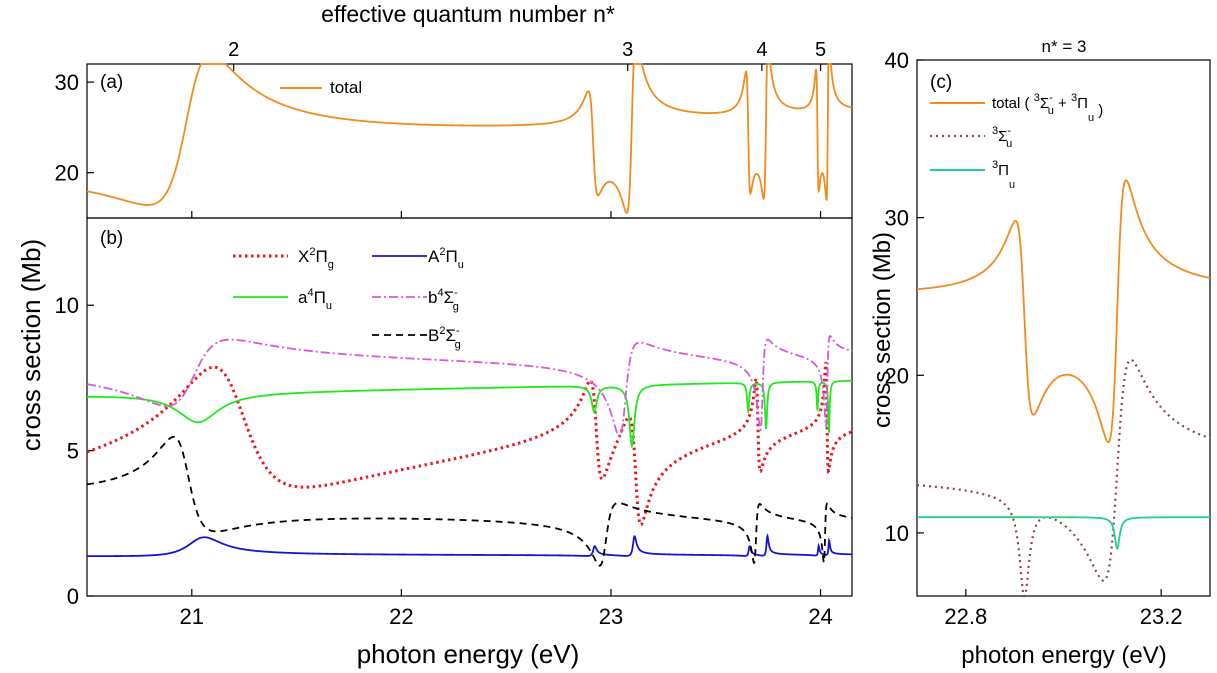 The width and height of the screenshot is (1217, 673). I want to click on top-tick-label: 3, so click(627, 50).